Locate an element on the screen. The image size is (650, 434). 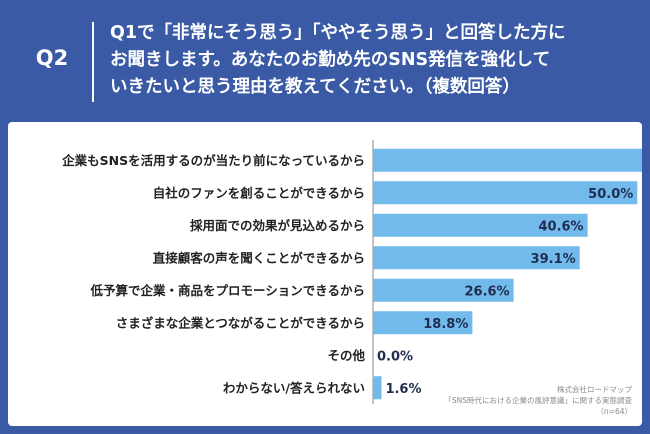
category-label: その他 is located at coordinates (346, 355).